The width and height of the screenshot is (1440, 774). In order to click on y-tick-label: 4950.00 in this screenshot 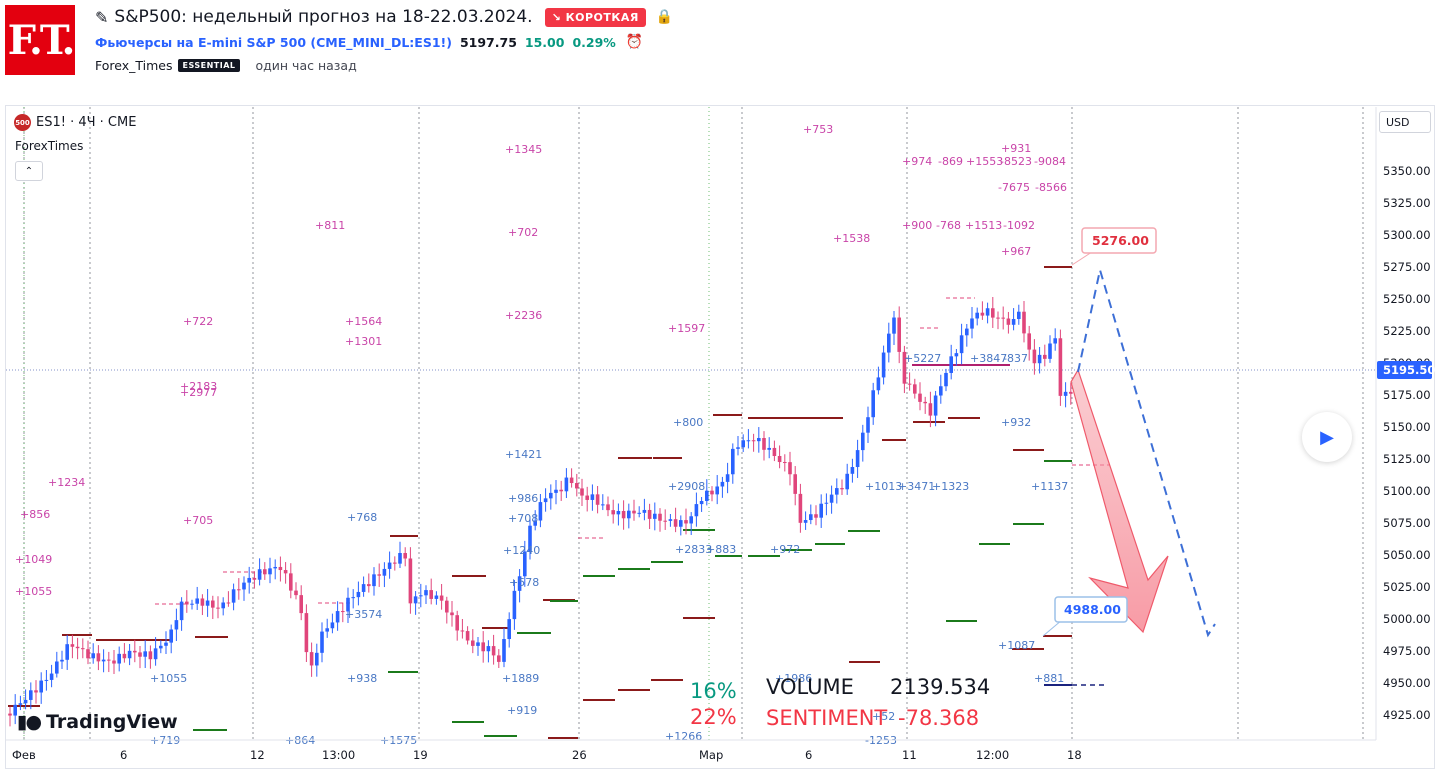, I will do `click(1407, 683)`.